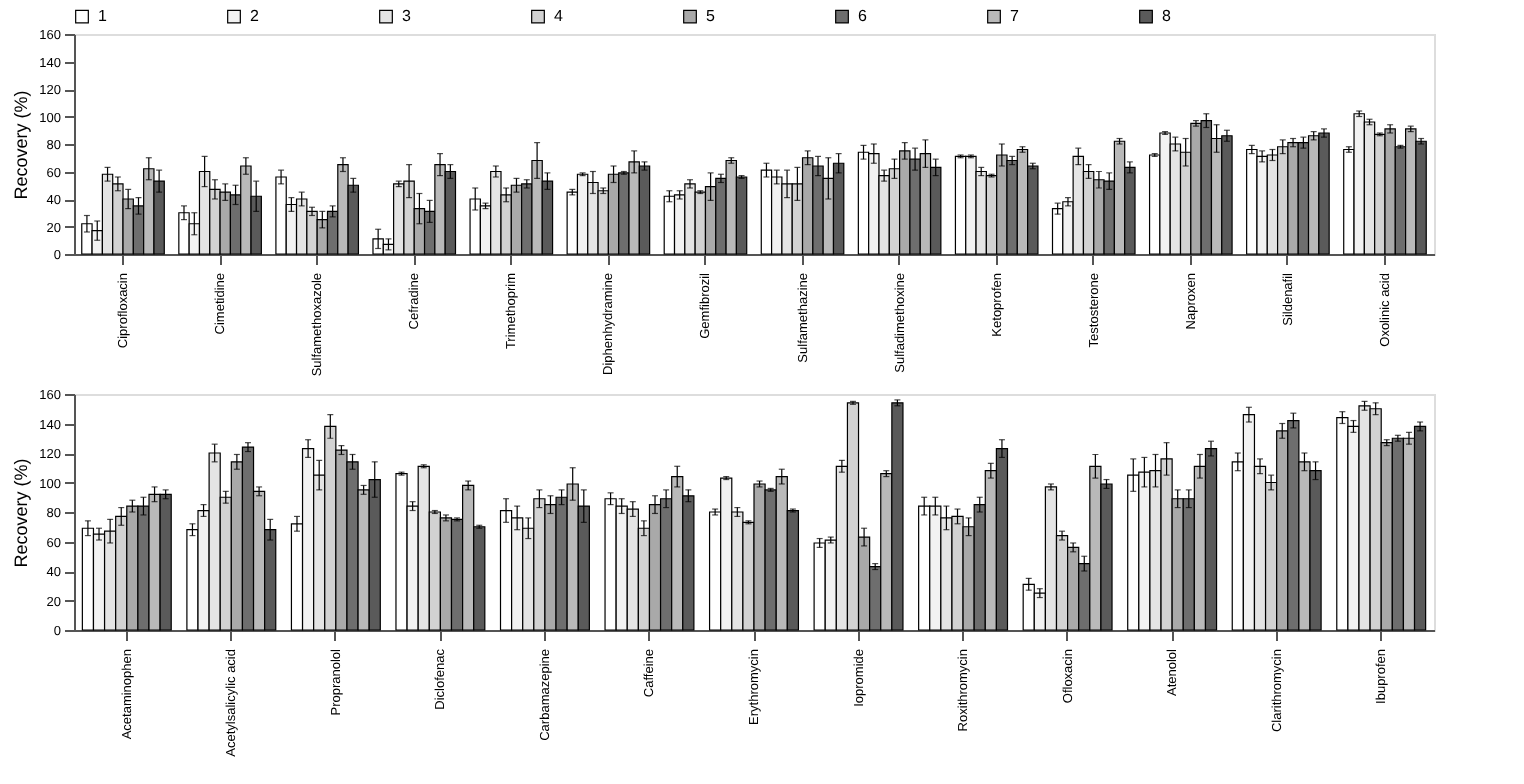  What do you see at coordinates (255, 15) in the screenshot?
I see `legend-label: 2` at bounding box center [255, 15].